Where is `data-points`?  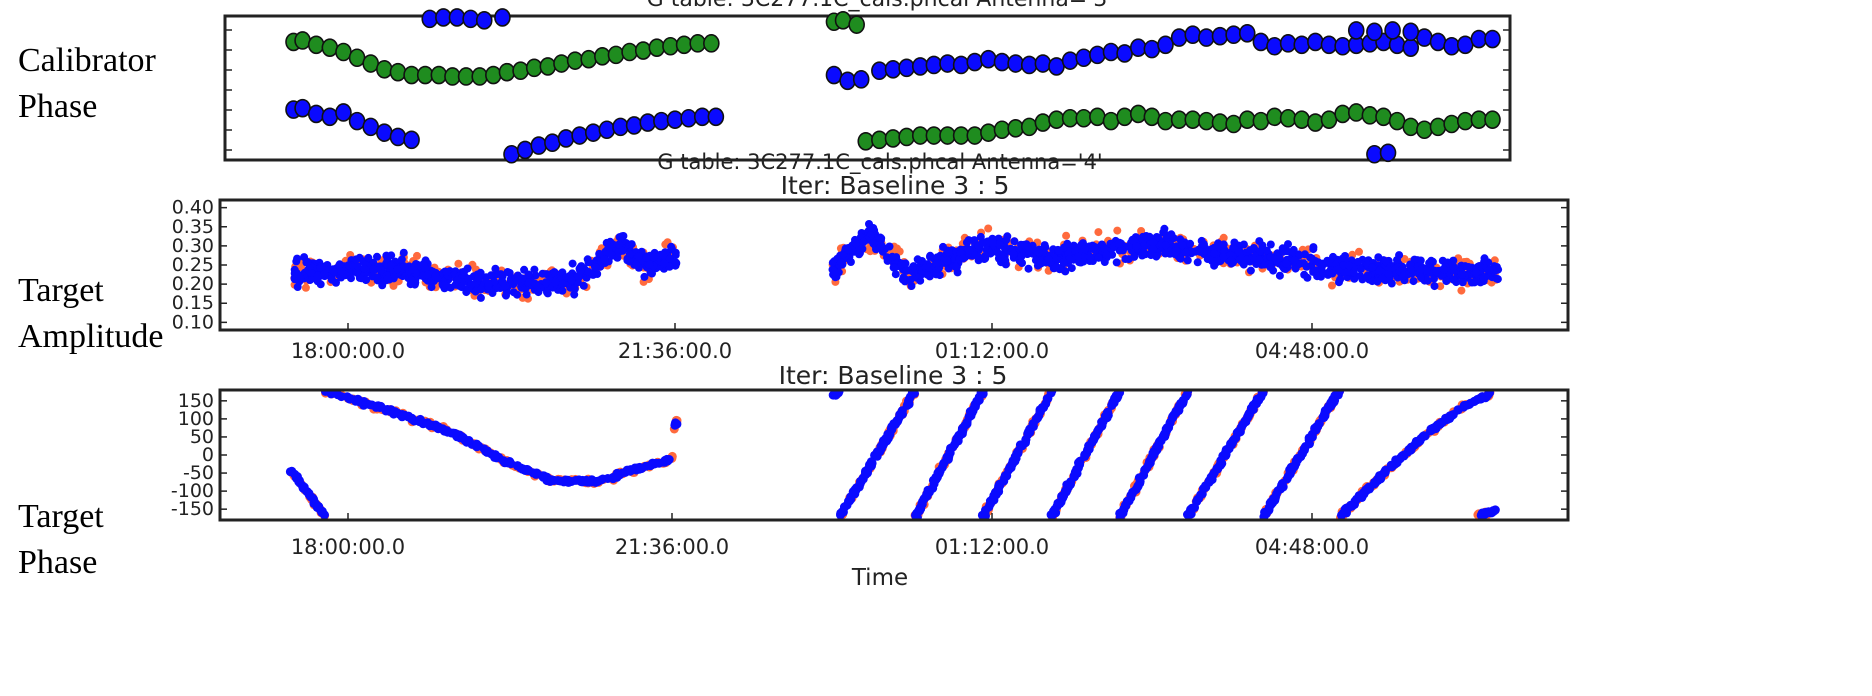 data-points is located at coordinates (896, 261).